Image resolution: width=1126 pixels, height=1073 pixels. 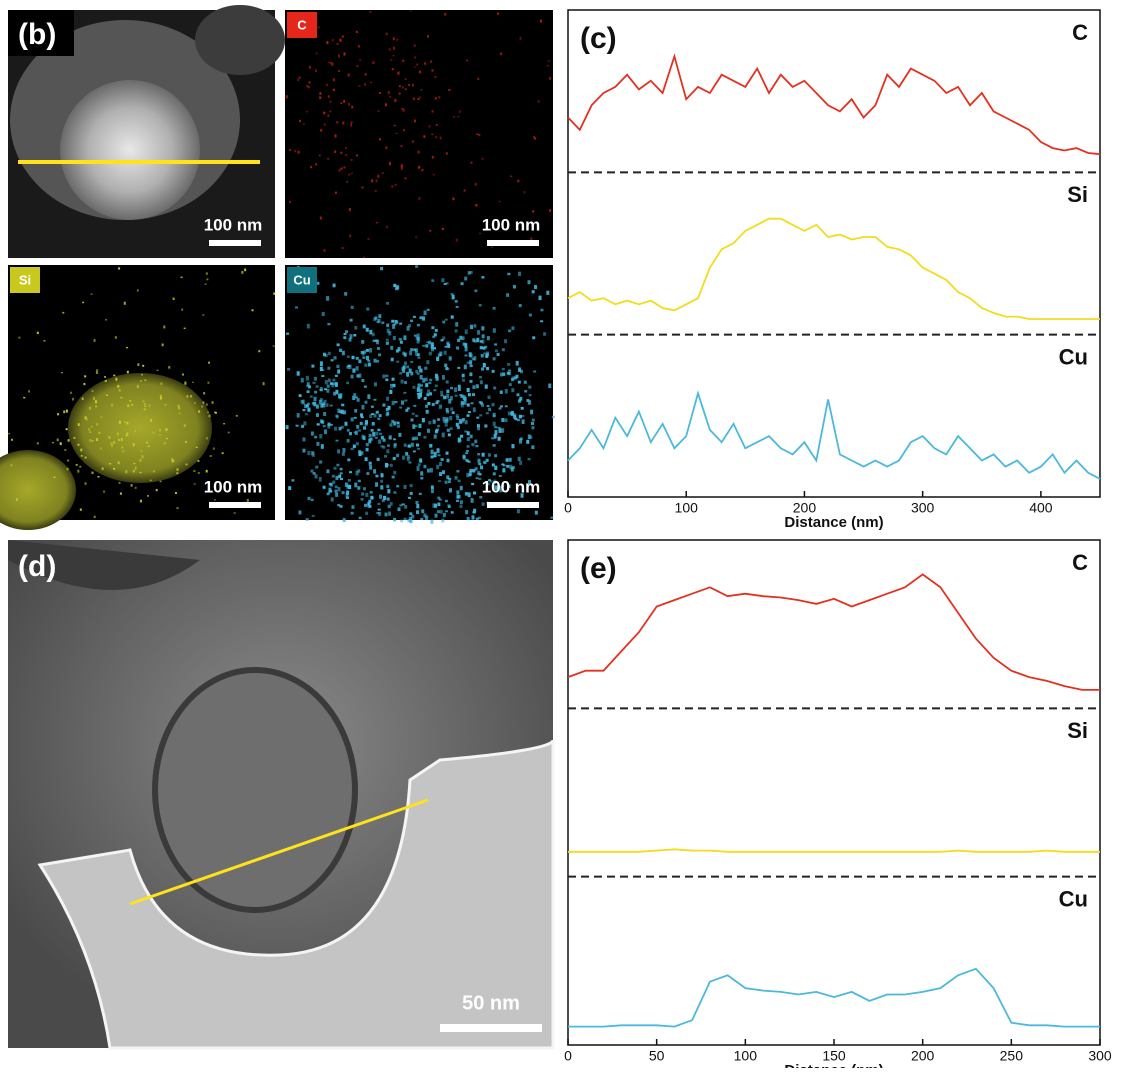 I want to click on x-tick-label: 250, so click(x=1012, y=1056).